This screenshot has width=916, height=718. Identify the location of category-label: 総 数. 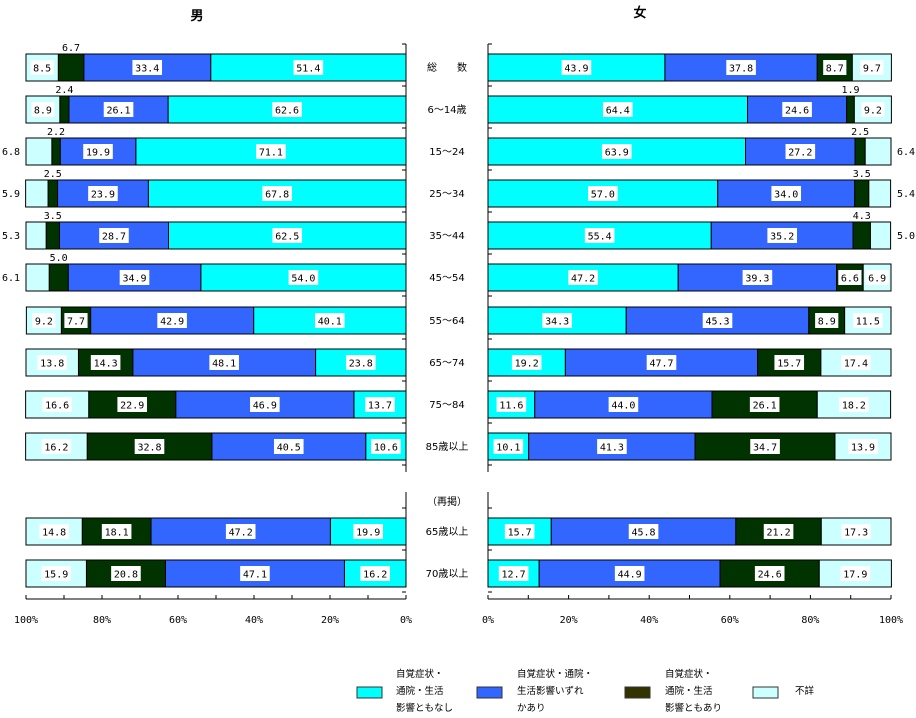
(447, 67).